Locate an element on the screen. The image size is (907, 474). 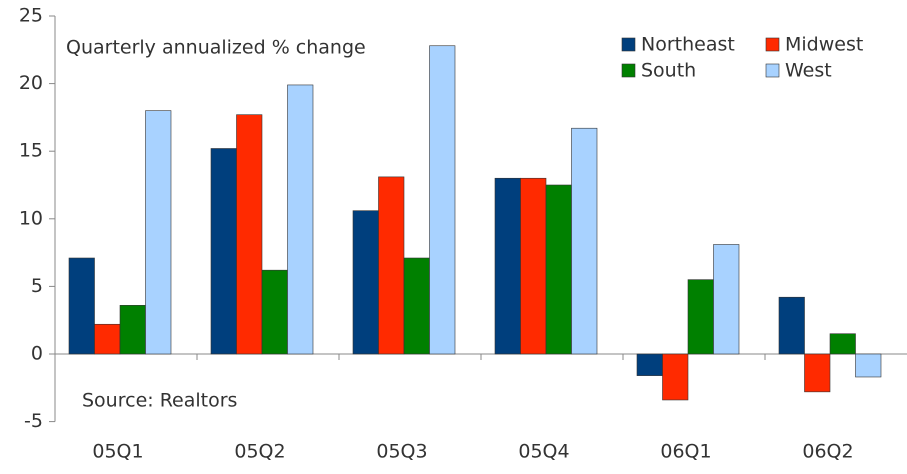
y-tick-label: 0 is located at coordinates (37, 354).